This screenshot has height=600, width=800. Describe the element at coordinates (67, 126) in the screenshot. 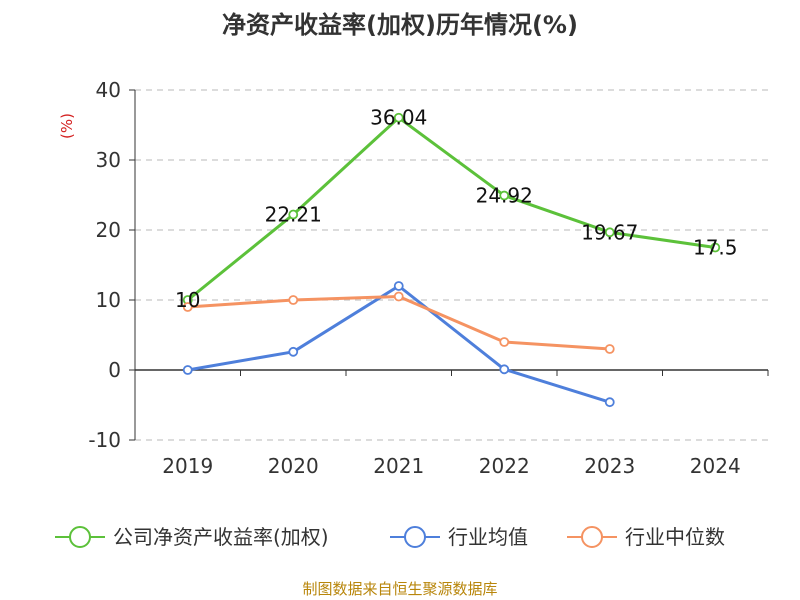

I see `y-axis-unit-label: (%)` at that location.